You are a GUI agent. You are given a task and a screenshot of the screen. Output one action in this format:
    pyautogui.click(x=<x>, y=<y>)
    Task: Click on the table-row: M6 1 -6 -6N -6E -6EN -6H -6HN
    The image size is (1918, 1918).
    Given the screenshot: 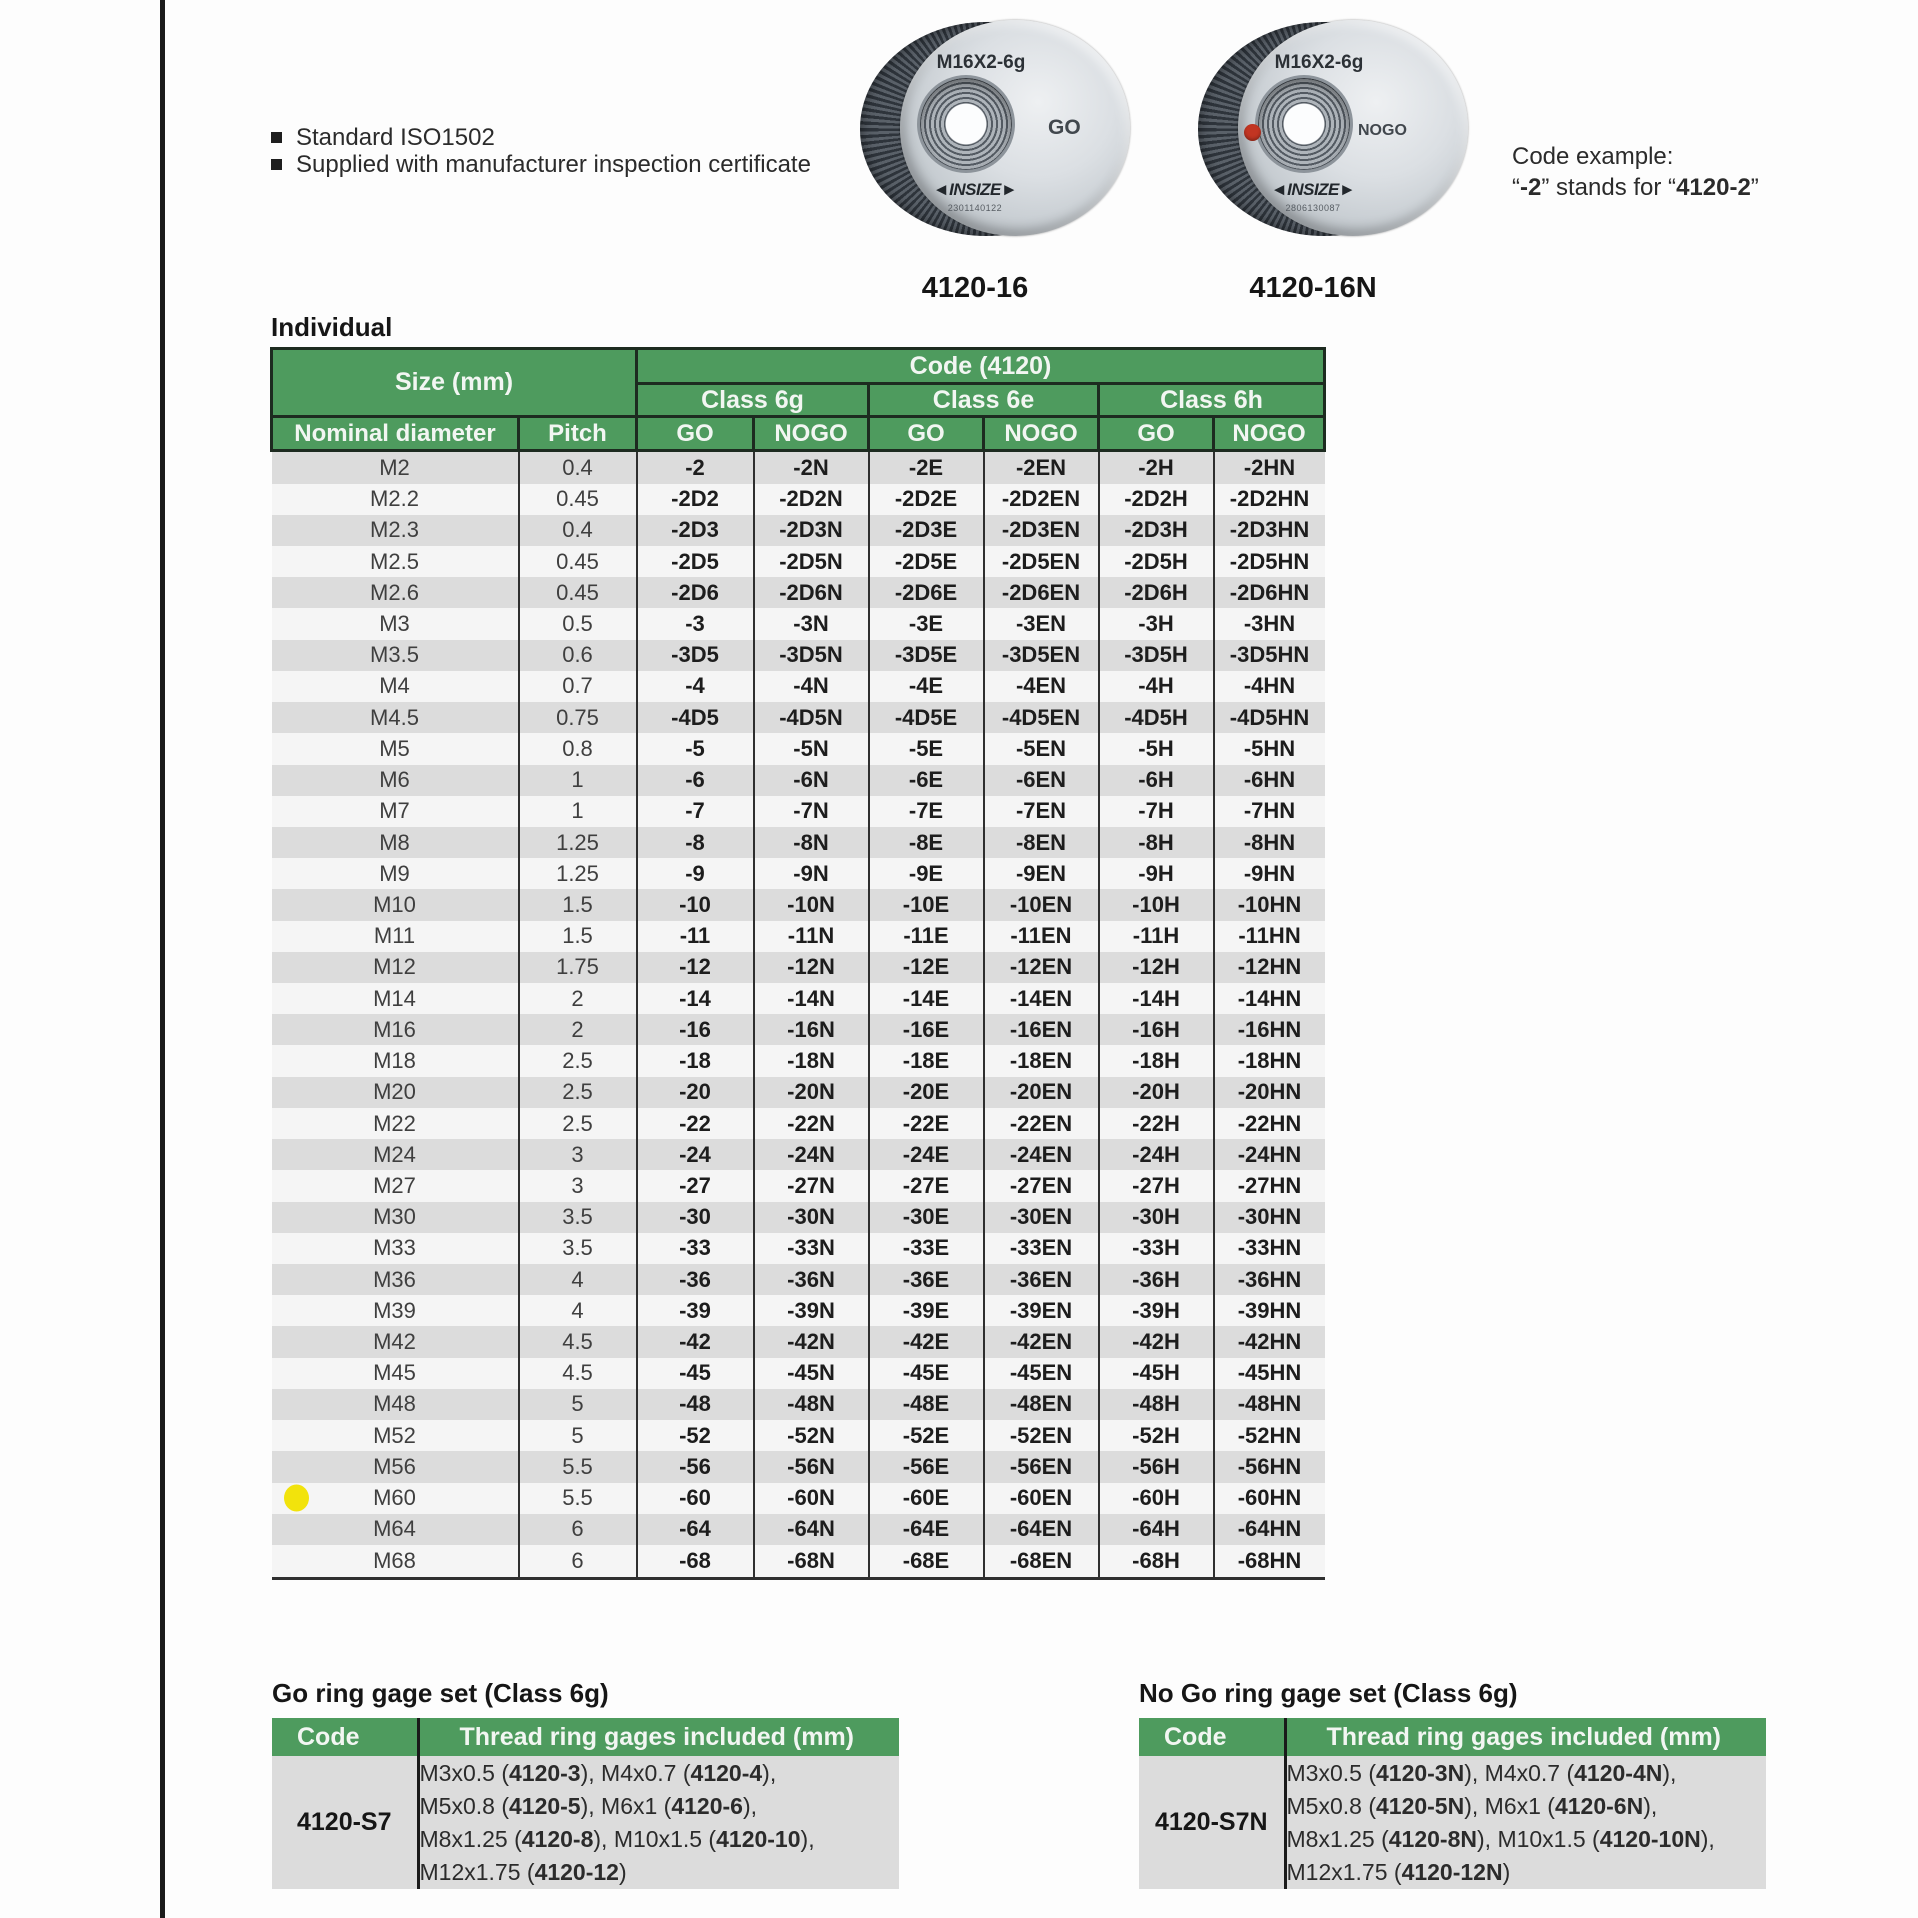 What is the action you would take?
    pyautogui.click(x=798, y=780)
    